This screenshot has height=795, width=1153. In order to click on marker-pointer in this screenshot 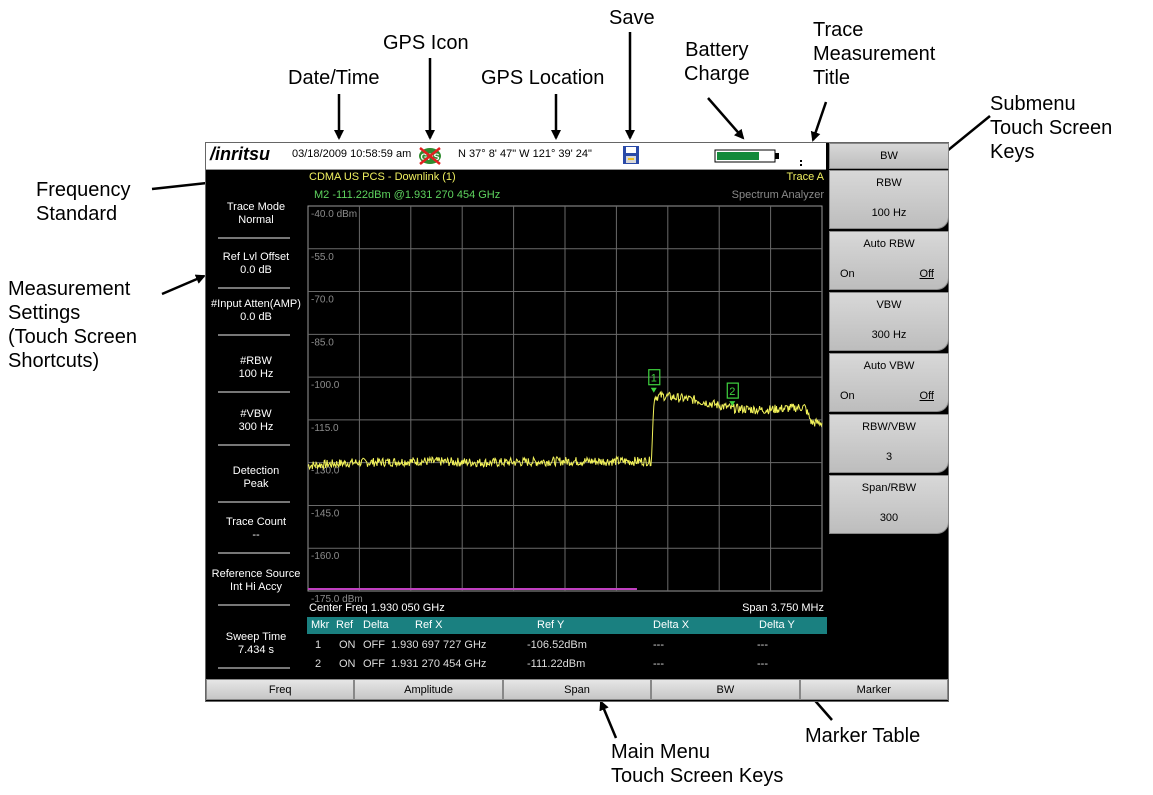, I will do `click(732, 404)`.